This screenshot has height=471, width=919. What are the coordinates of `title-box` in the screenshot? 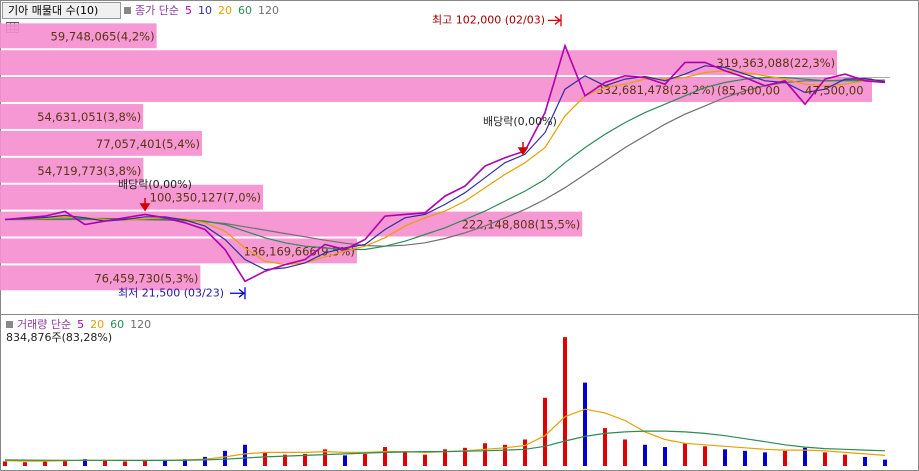 It's located at (61, 10).